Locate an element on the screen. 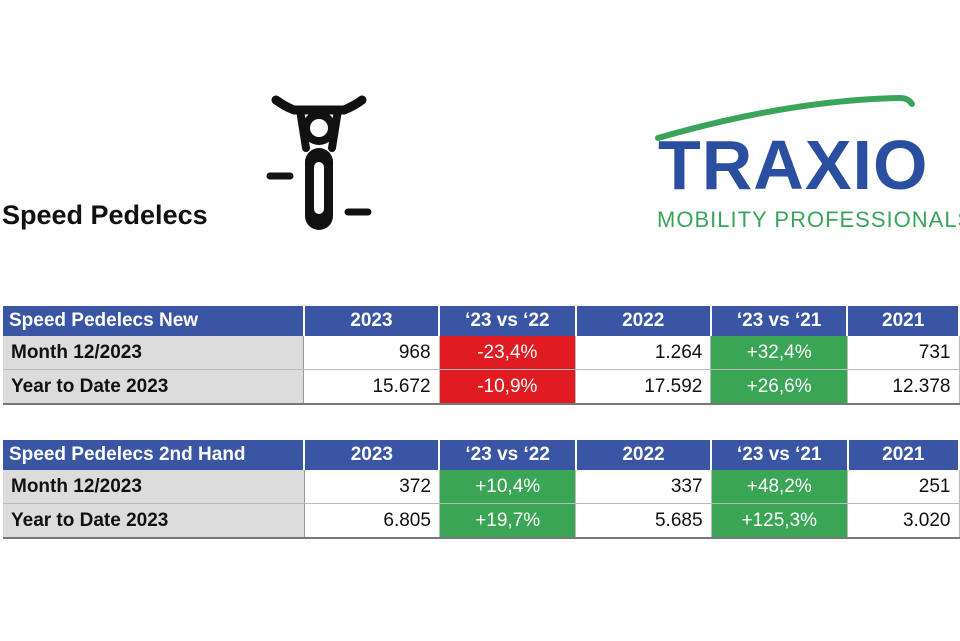 Image resolution: width=960 pixels, height=641 pixels. value-2021: 12.378 is located at coordinates (903, 387).